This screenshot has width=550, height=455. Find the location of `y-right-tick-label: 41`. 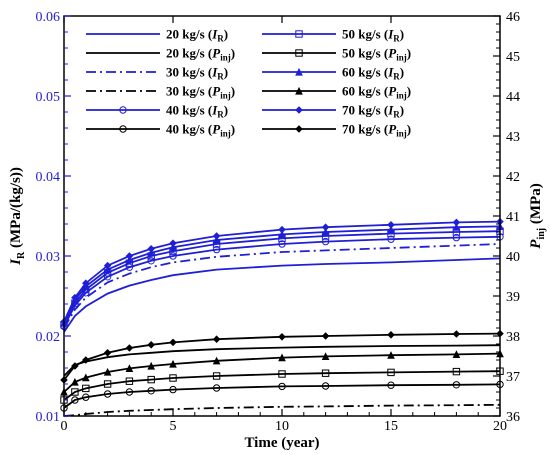

y-right-tick-label: 41 is located at coordinates (513, 217).